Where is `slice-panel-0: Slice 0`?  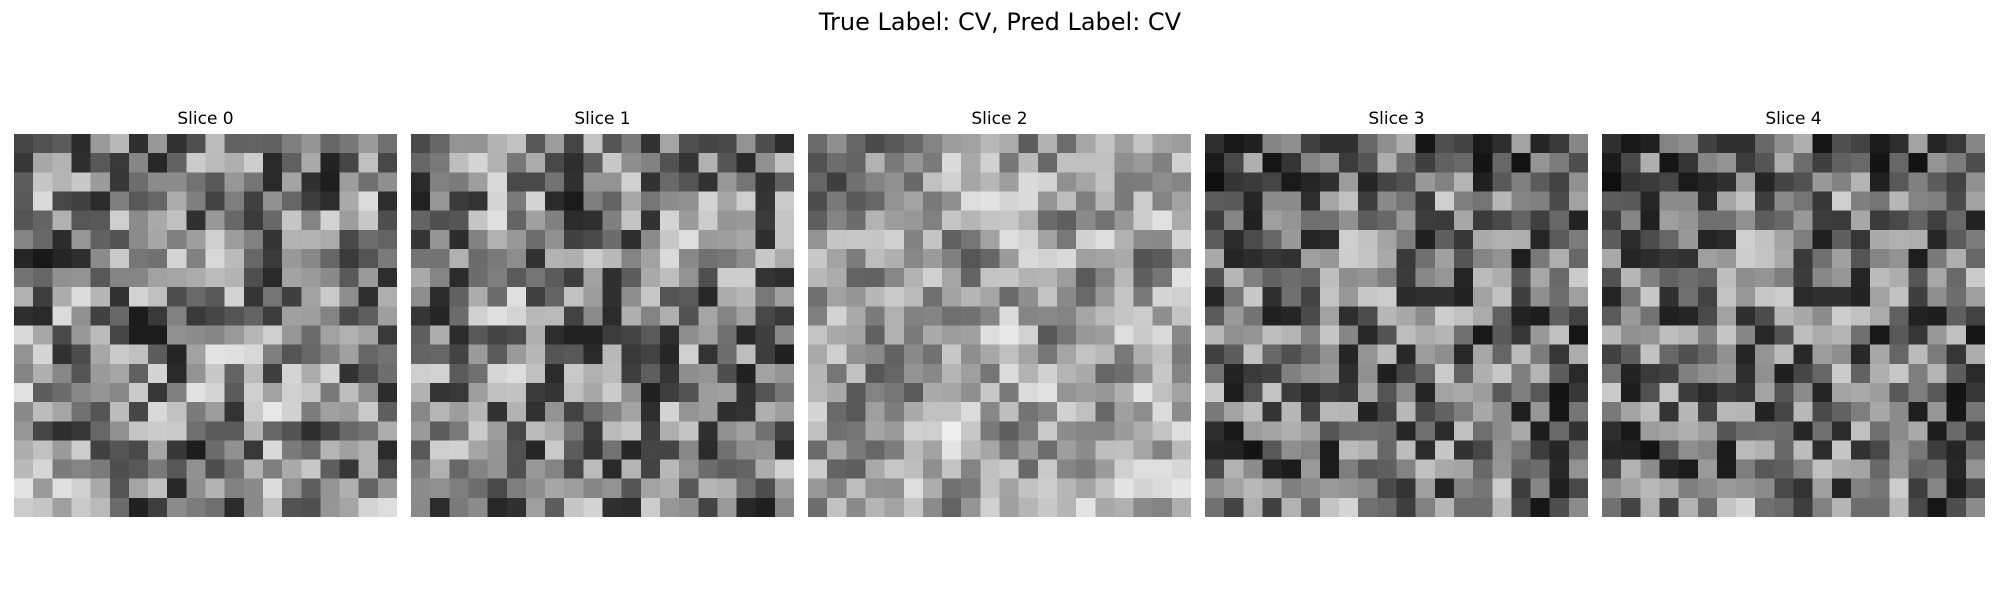
slice-panel-0: Slice 0 is located at coordinates (205, 312).